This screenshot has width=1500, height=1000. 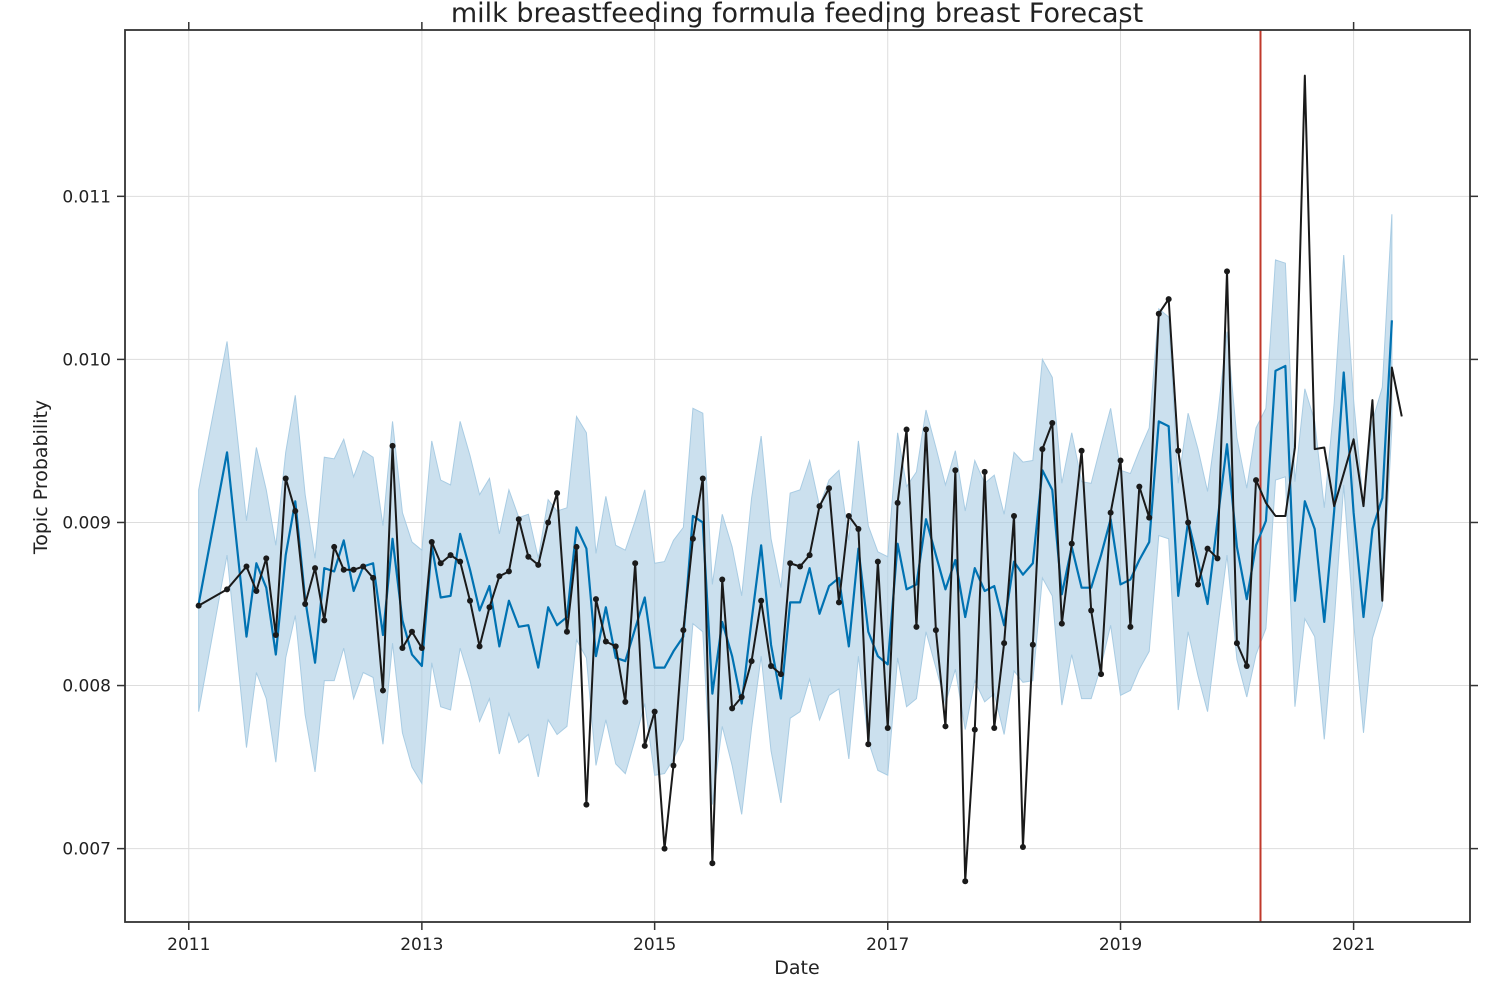 What do you see at coordinates (1120, 945) in the screenshot?
I see `x-tick-label-4: 2019` at bounding box center [1120, 945].